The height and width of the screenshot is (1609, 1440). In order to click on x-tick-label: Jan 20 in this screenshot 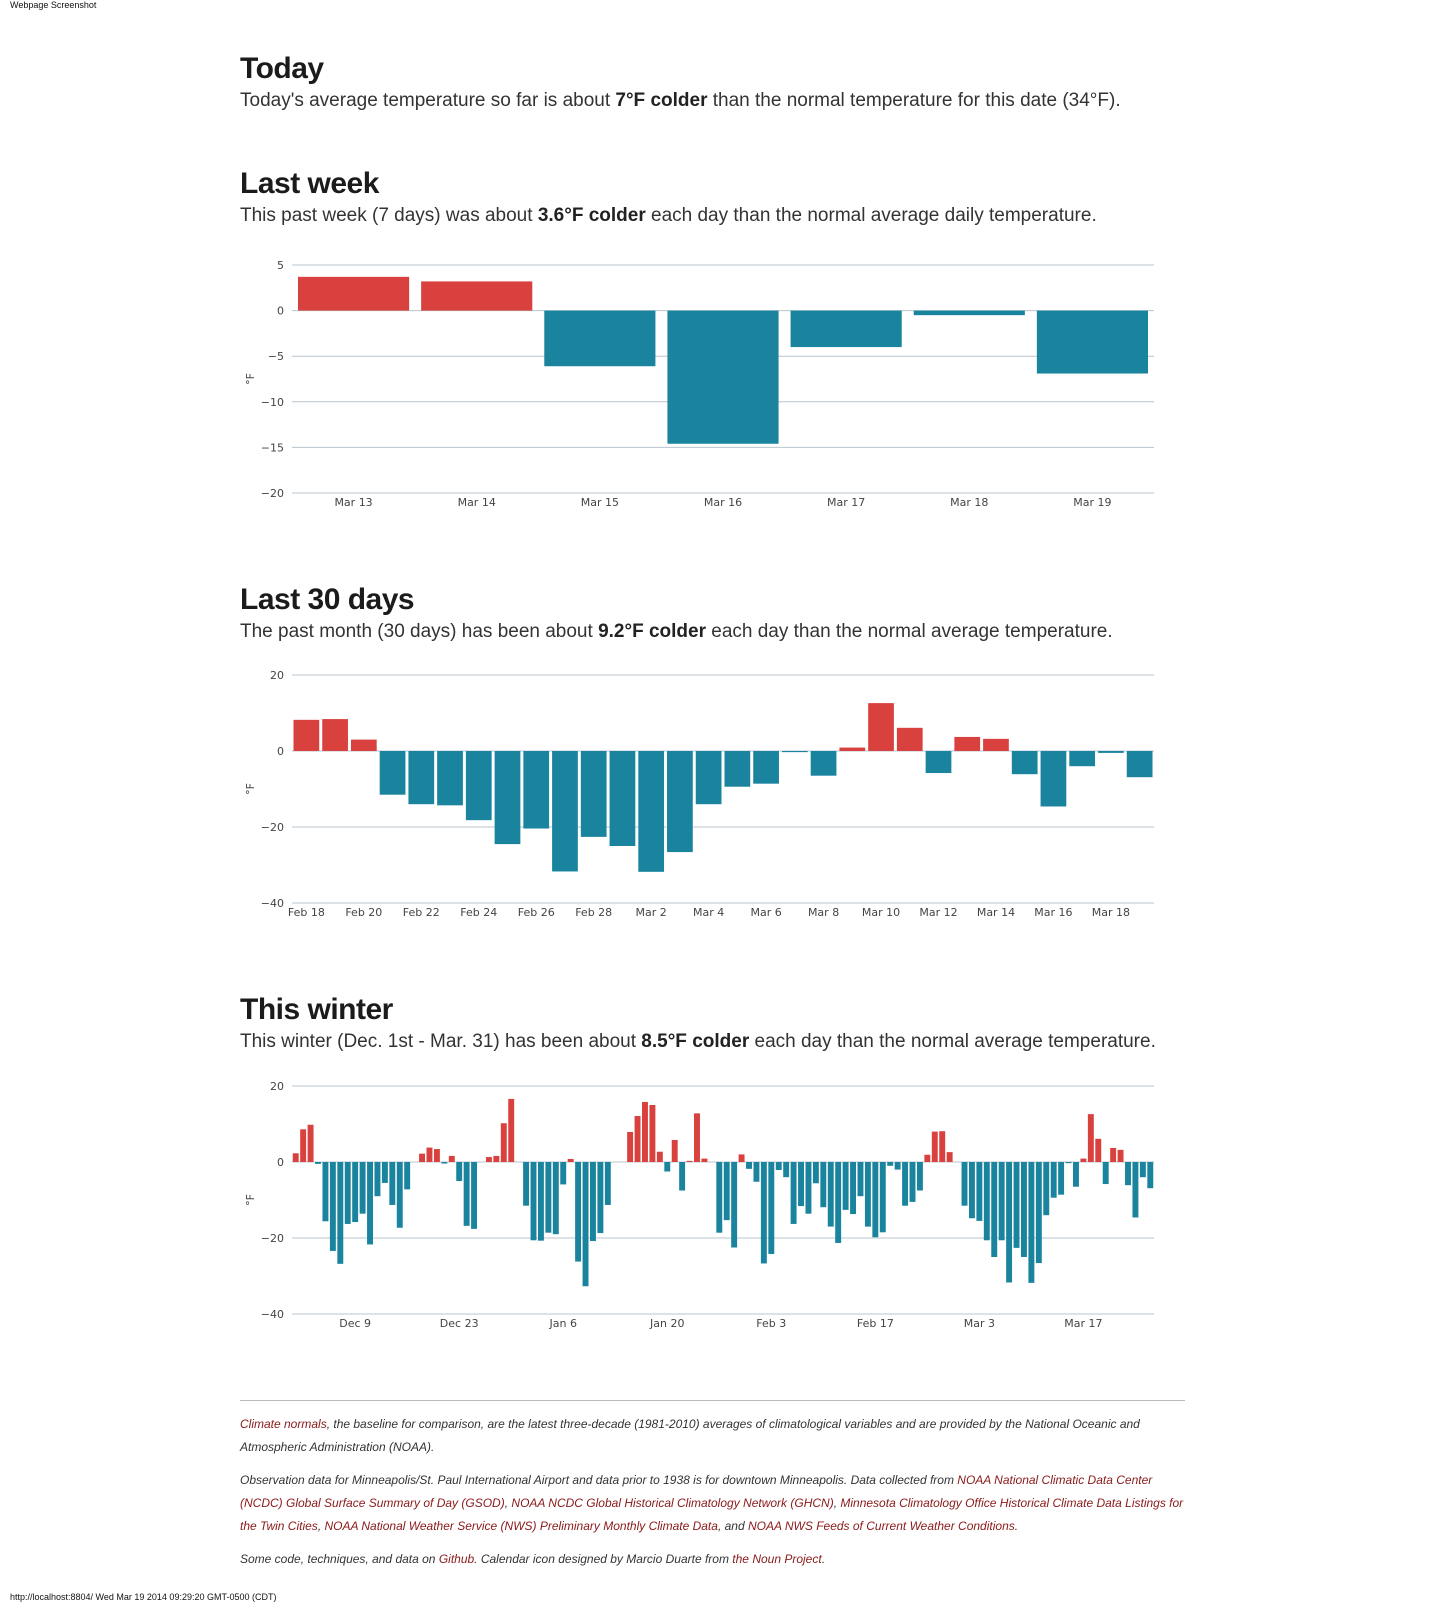, I will do `click(666, 1323)`.